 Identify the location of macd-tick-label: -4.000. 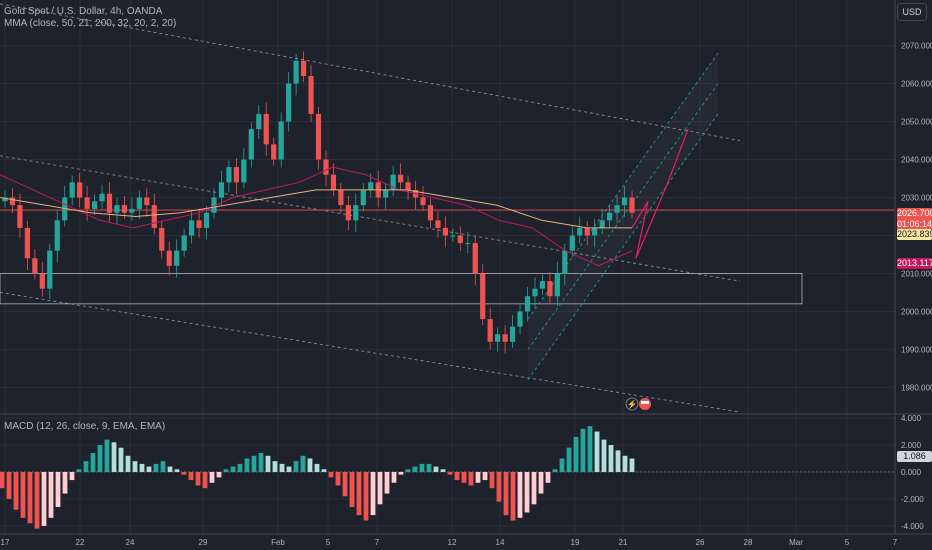
(912, 526).